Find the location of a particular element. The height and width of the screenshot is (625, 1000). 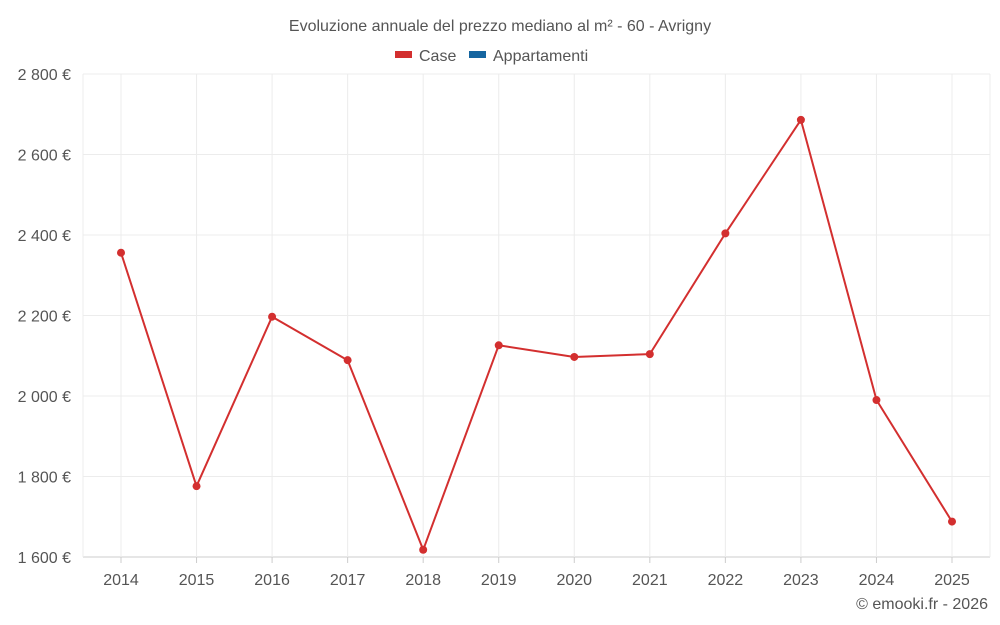

y-tick-label: 1 600 € is located at coordinates (44, 558).